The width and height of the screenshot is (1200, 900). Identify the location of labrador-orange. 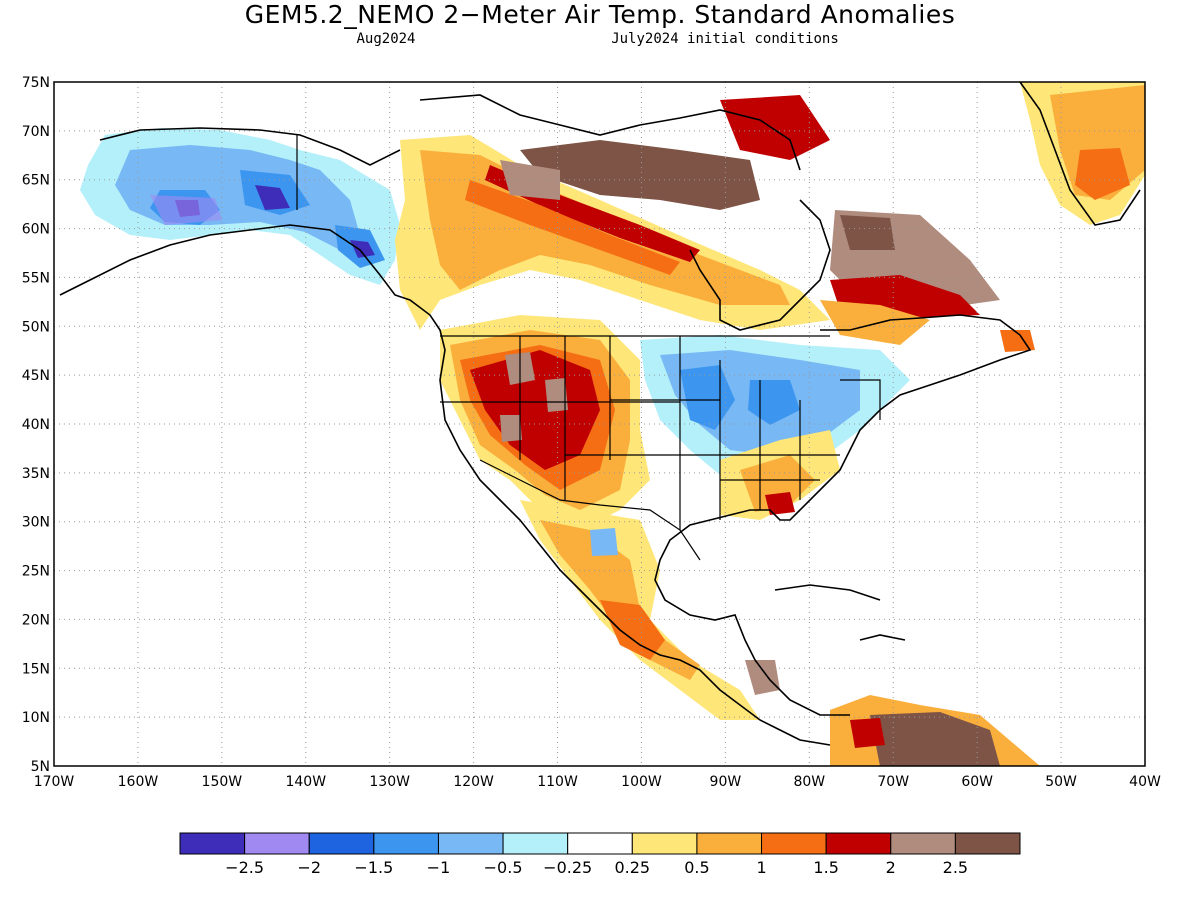
(875, 322).